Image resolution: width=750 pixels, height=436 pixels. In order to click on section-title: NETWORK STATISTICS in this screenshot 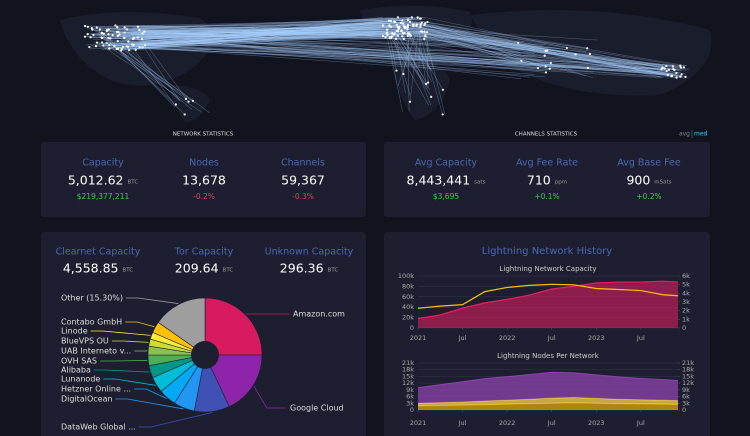, I will do `click(203, 135)`.